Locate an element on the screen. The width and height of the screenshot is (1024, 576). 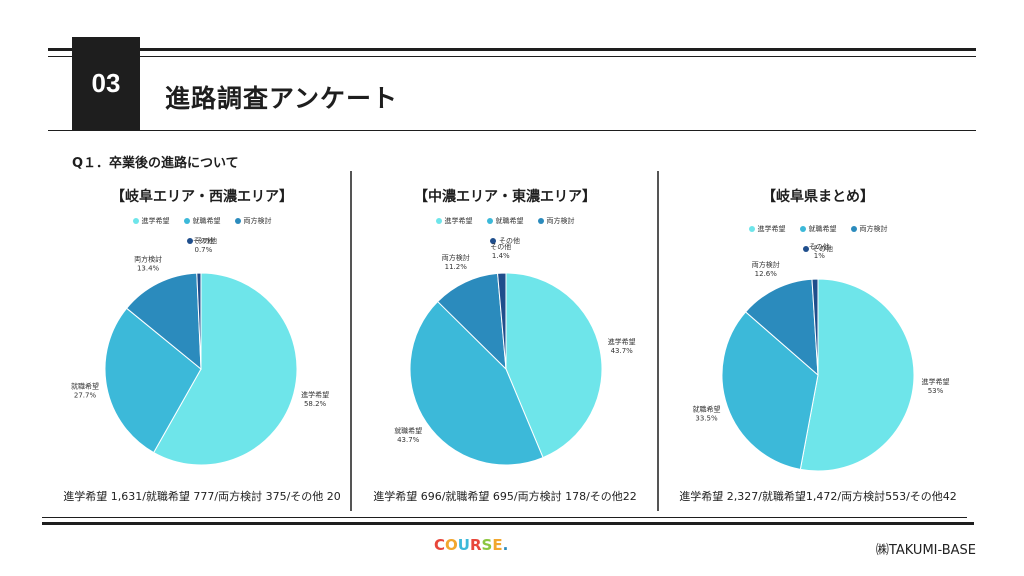
slice-value-label: 1.4% is located at coordinates (501, 256).